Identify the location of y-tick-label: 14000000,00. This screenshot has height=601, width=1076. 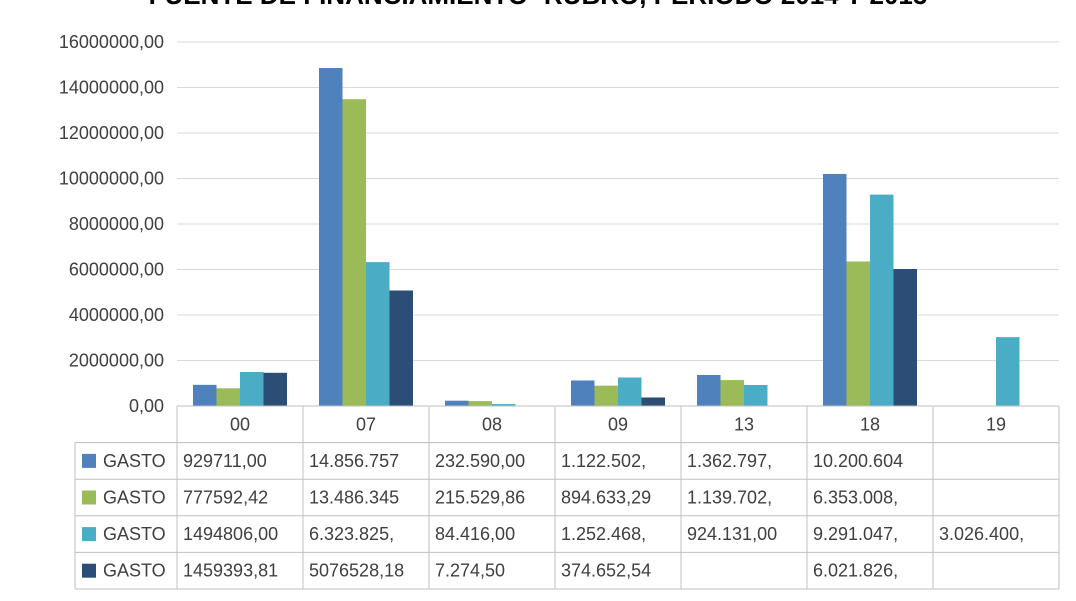
(111, 88).